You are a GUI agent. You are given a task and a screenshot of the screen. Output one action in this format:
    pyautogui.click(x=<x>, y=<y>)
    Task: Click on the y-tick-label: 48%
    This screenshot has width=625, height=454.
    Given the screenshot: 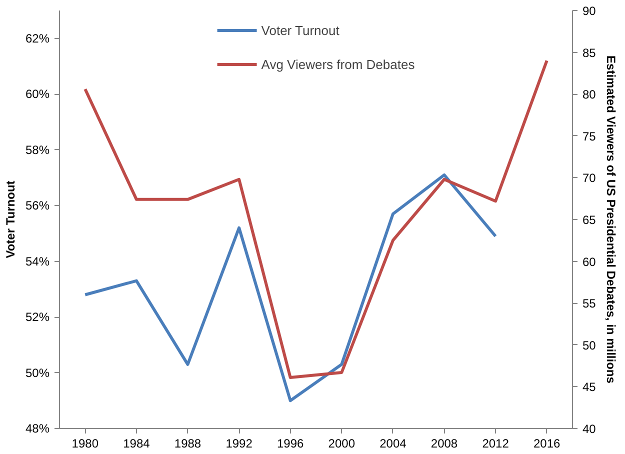 What is the action you would take?
    pyautogui.click(x=37, y=429)
    